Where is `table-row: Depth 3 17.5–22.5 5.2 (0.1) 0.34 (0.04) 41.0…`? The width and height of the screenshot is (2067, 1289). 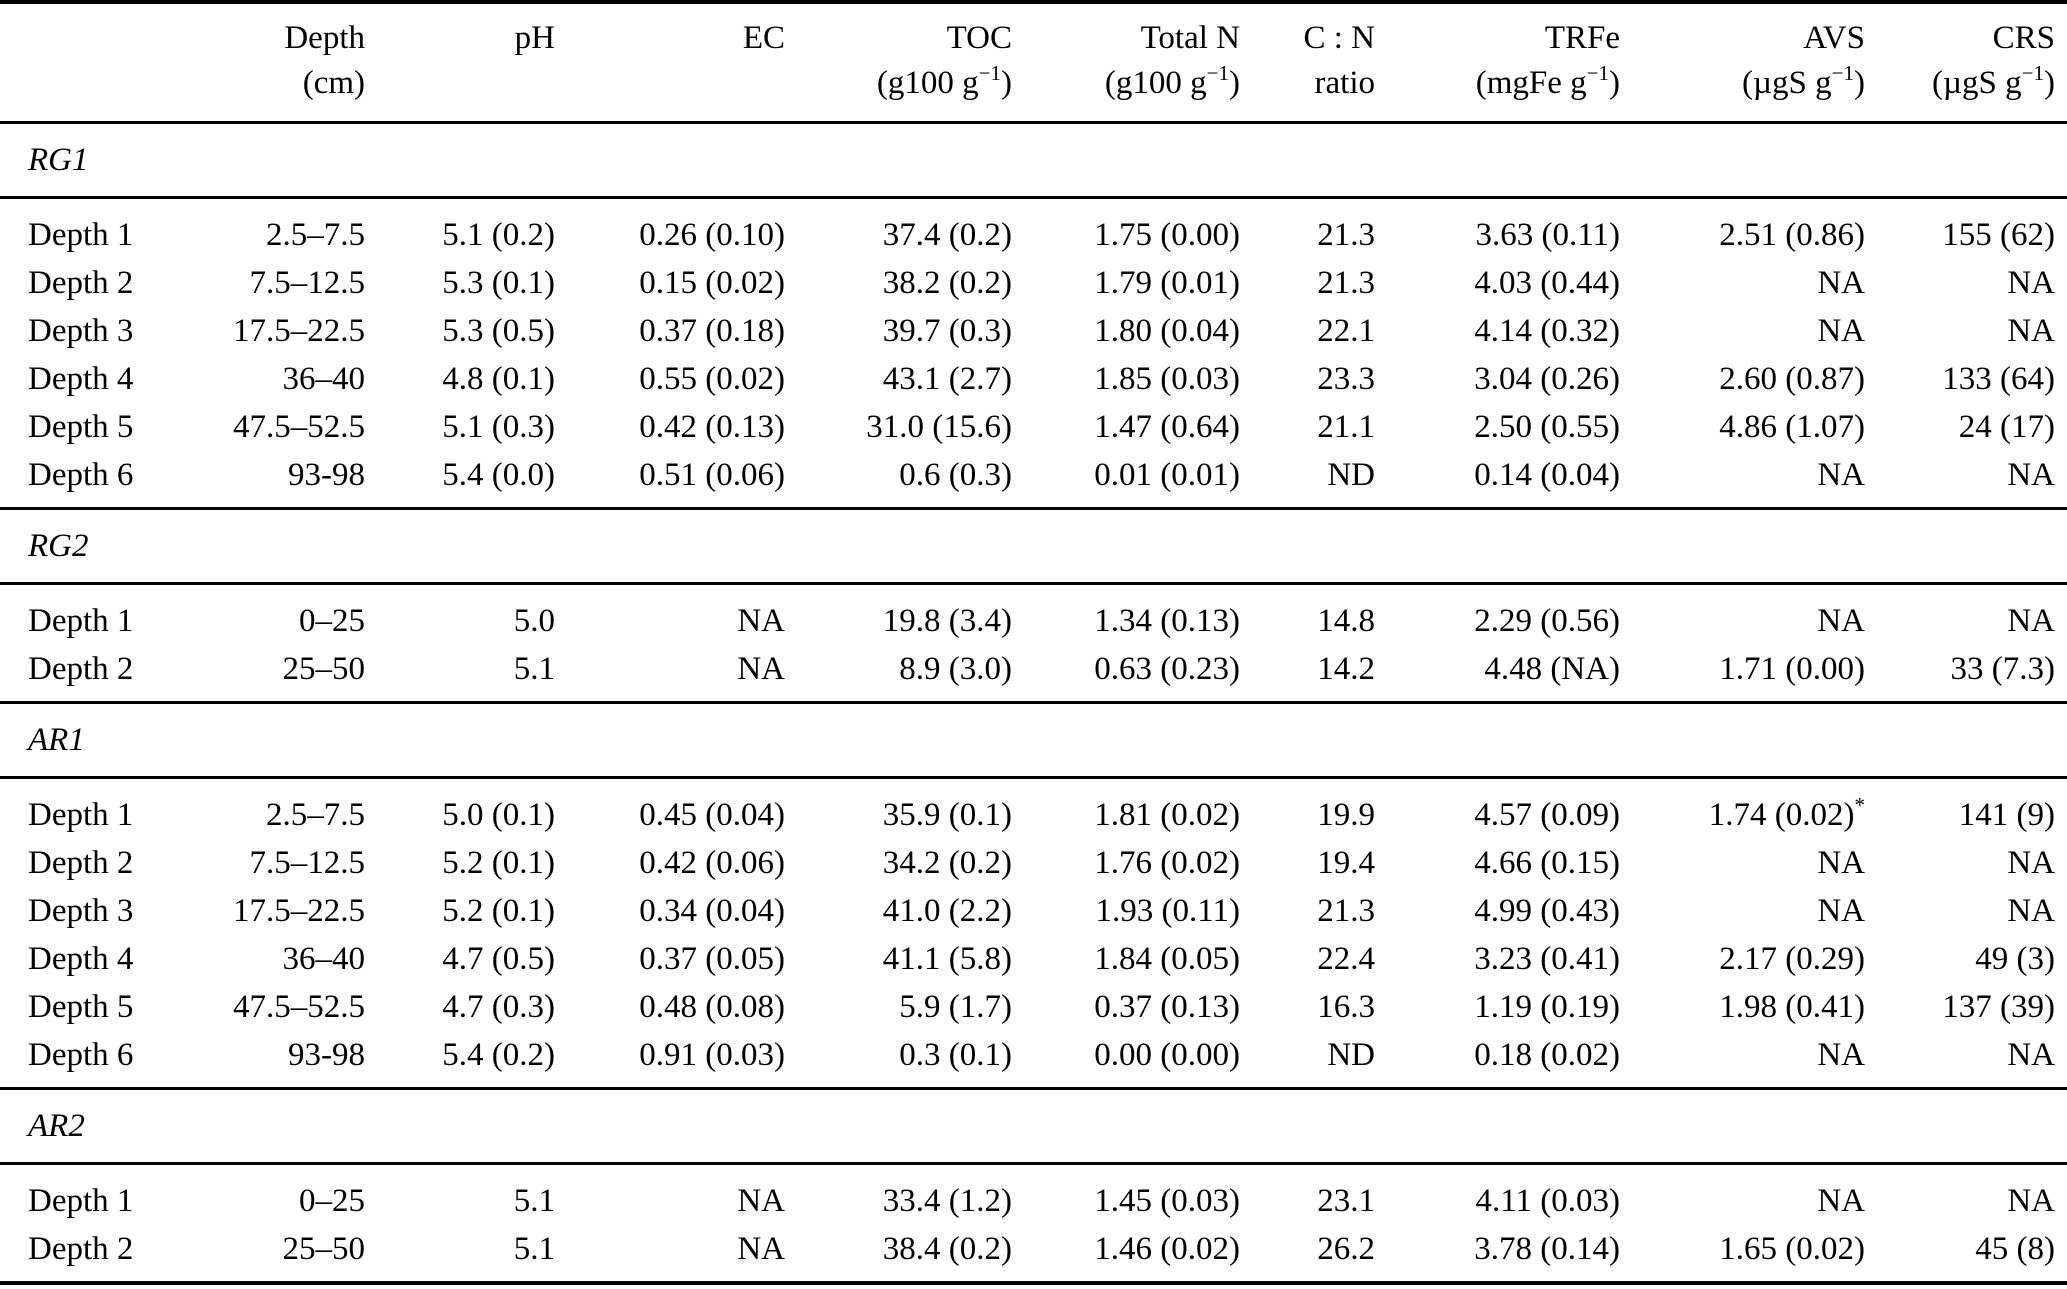 table-row: Depth 3 17.5–22.5 5.2 (0.1) 0.34 (0.04) 41.0… is located at coordinates (1033, 911).